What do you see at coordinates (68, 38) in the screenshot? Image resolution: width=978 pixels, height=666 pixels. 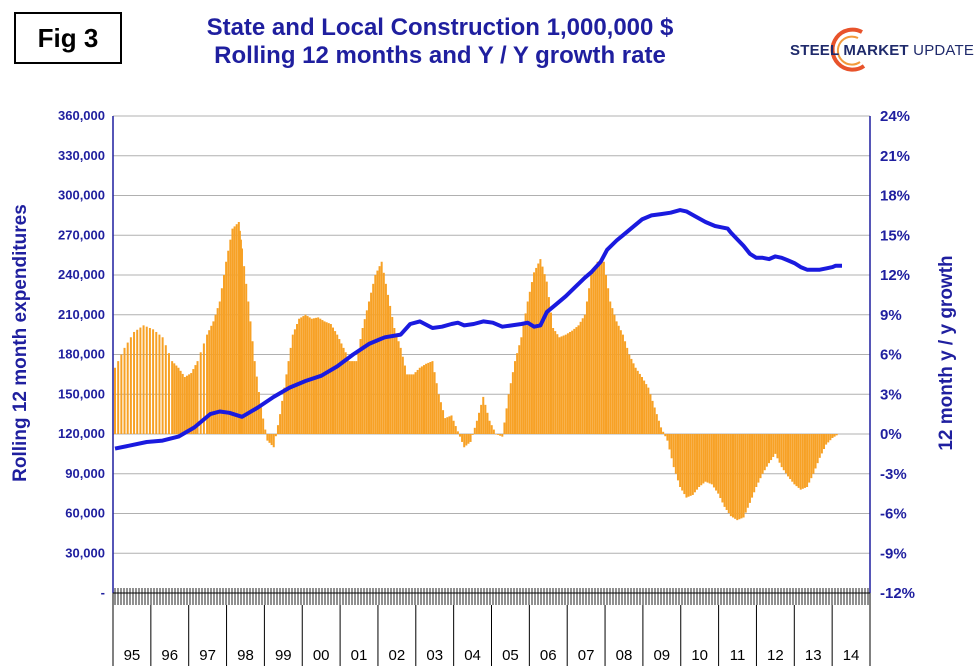 I see `figure-label: Fig 3` at bounding box center [68, 38].